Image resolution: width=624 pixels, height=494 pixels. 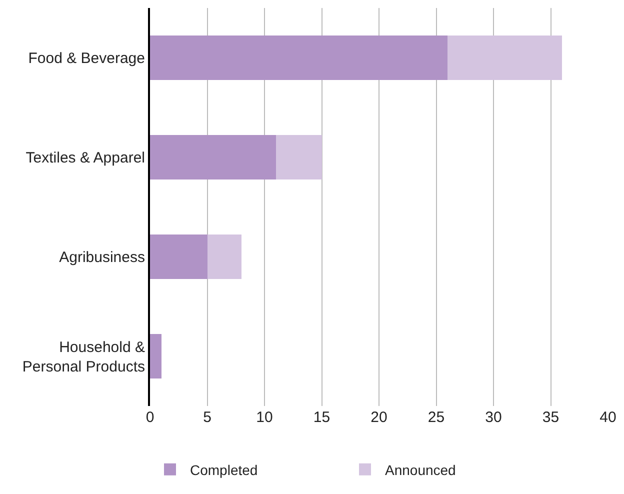 I want to click on legend-label: Announced, so click(x=420, y=470).